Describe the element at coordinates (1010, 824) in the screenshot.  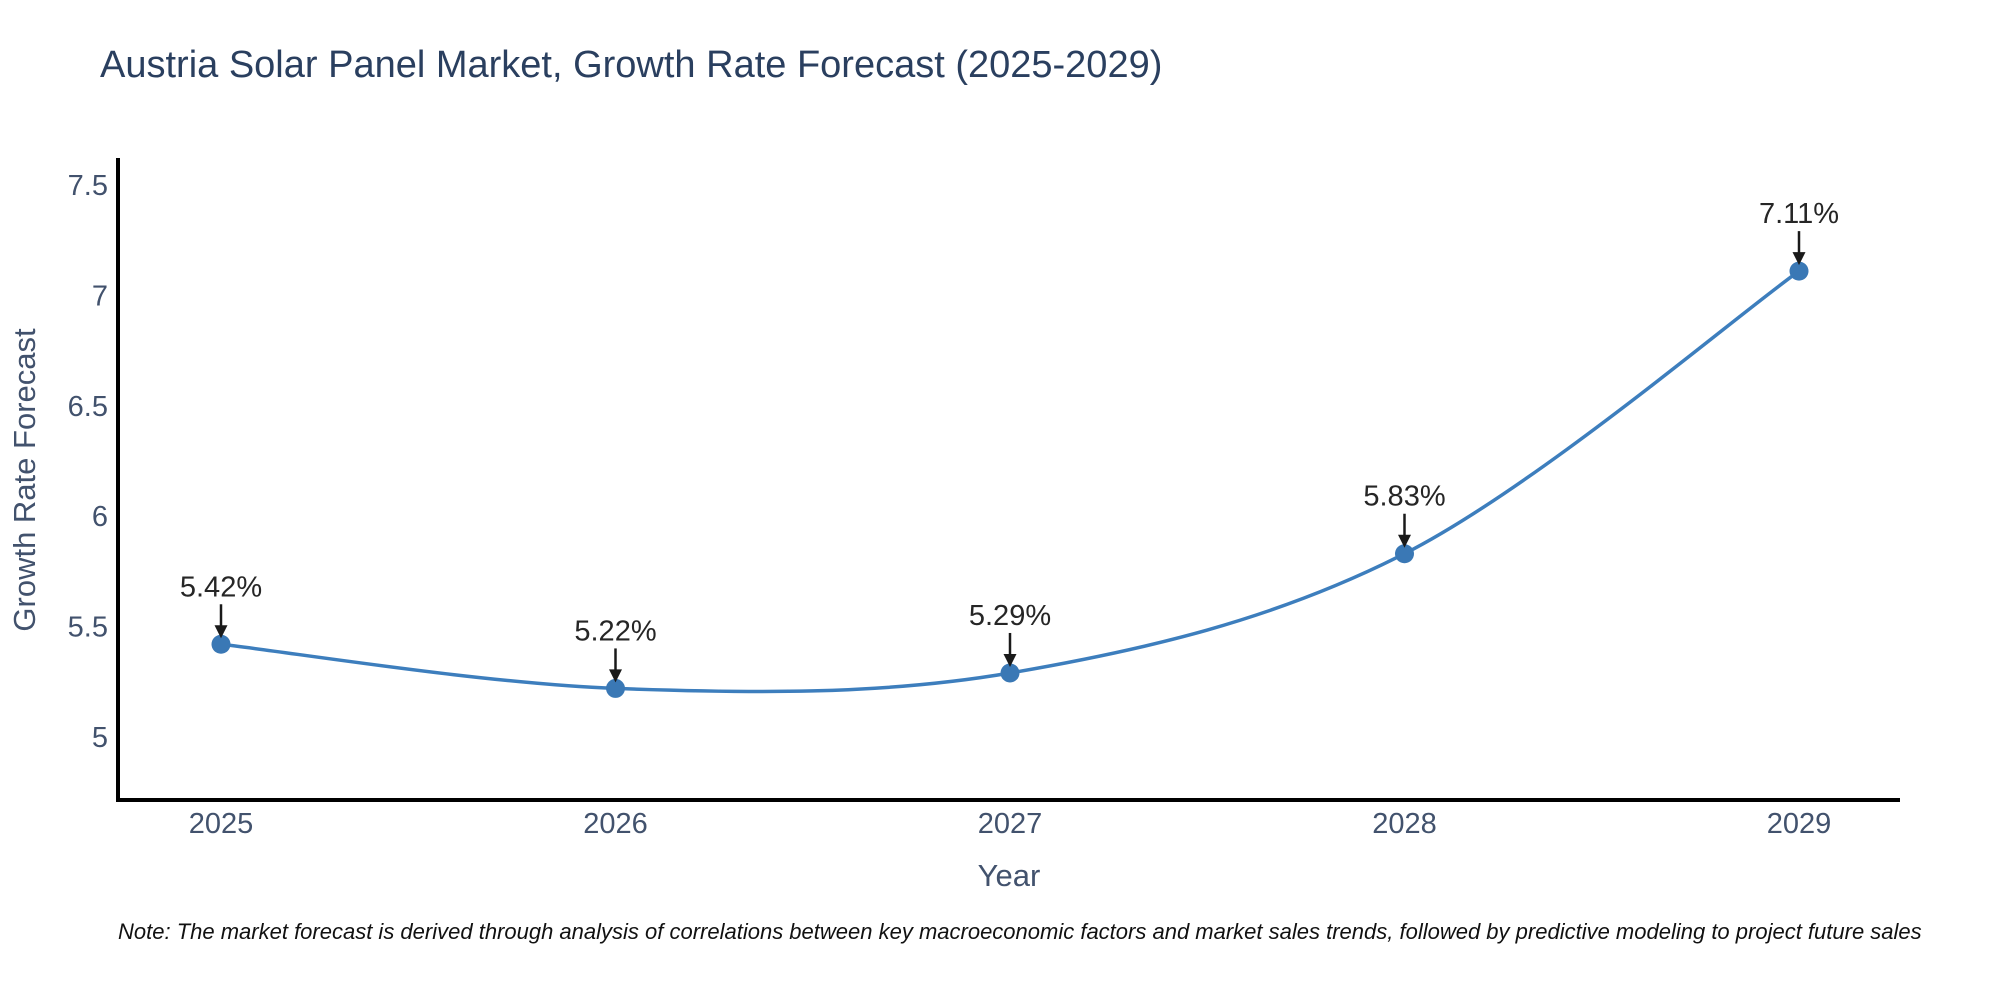
I see `x-tick-label: 2027` at that location.